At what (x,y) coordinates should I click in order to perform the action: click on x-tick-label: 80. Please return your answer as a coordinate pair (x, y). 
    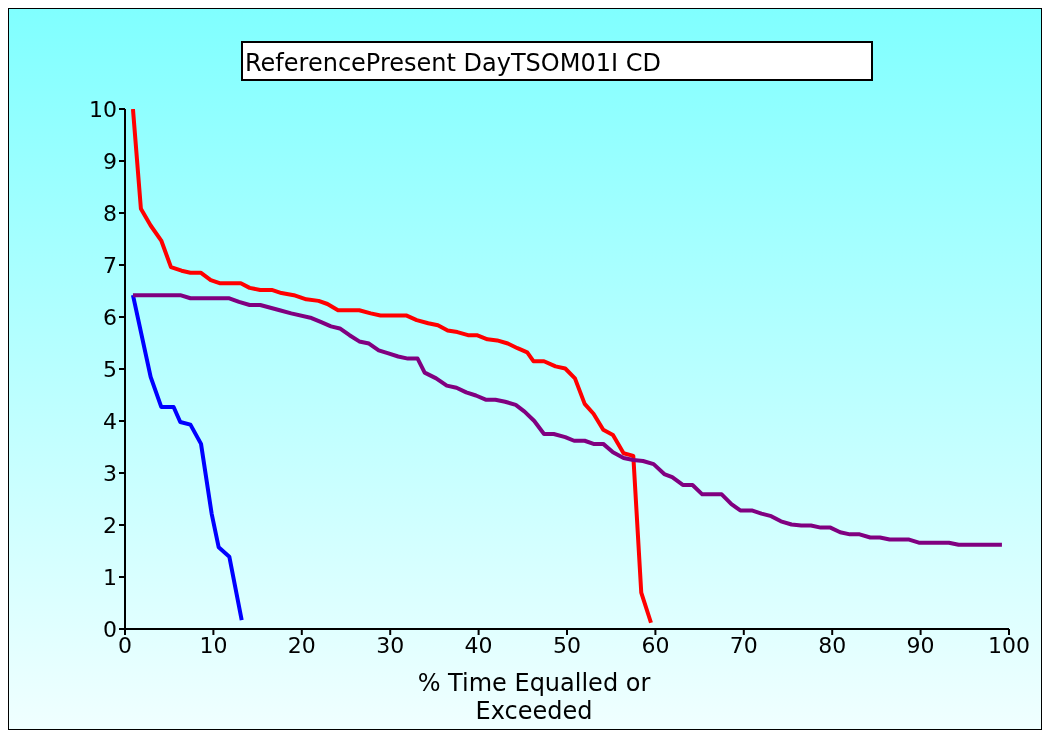
    Looking at the image, I should click on (832, 645).